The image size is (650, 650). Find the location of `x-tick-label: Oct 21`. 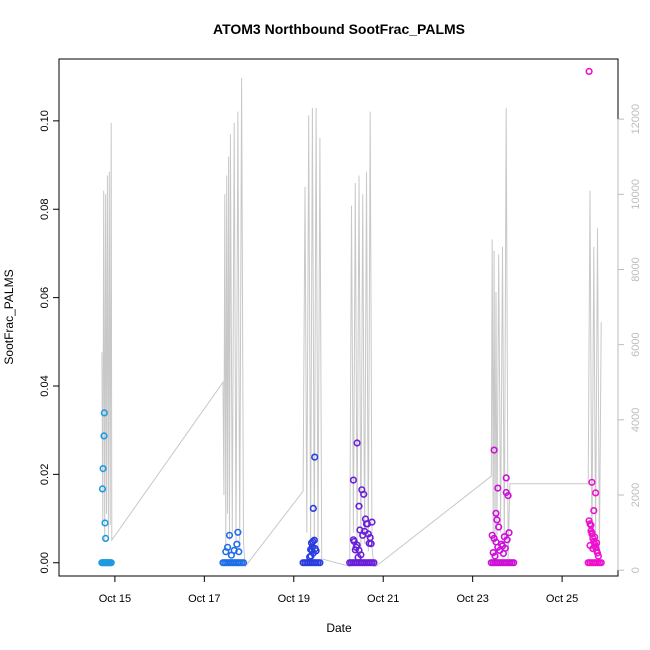

x-tick-label: Oct 21 is located at coordinates (383, 599).